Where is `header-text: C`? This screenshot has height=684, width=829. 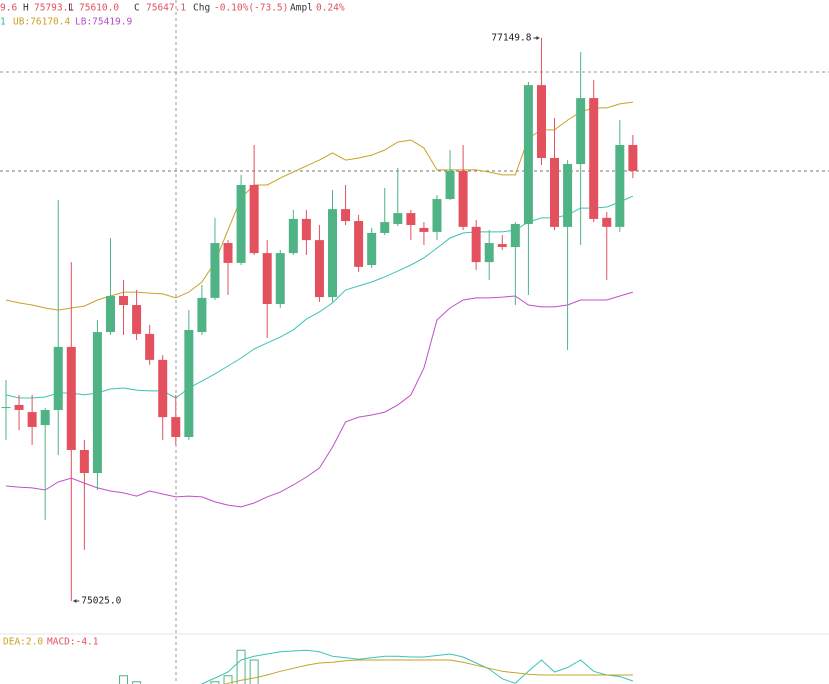
header-text: C is located at coordinates (137, 8).